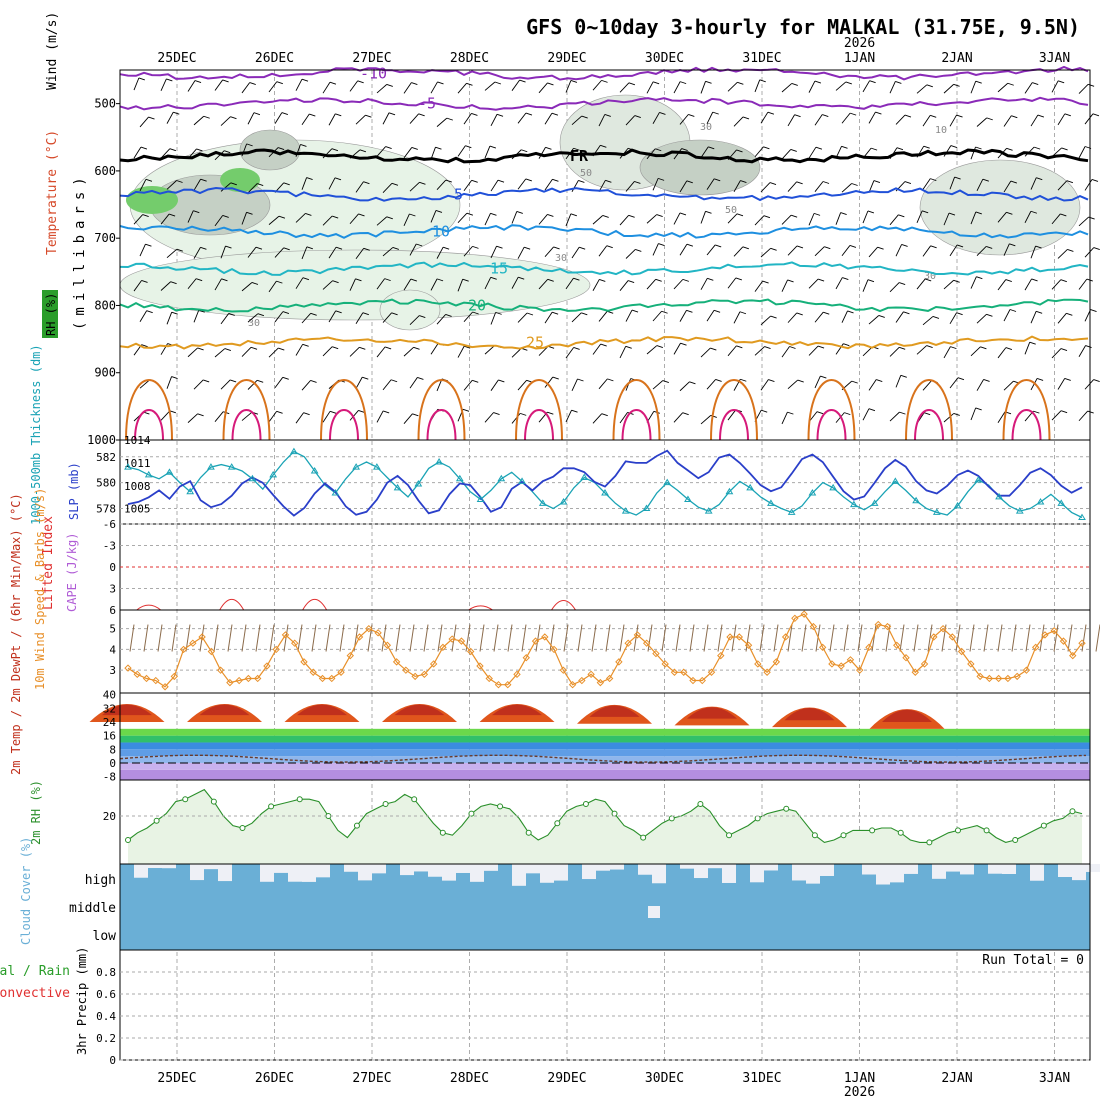 This screenshot has height=1100, width=1100. I want to click on top-date-label: 27DEC, so click(371, 58).